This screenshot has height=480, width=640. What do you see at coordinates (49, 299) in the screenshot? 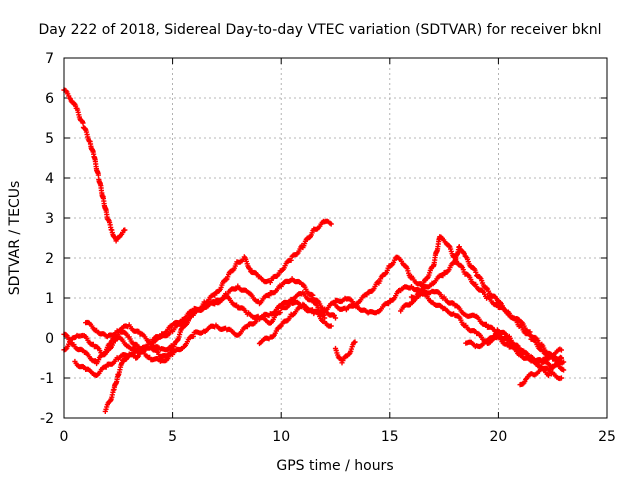
I see `y-tick-label: 1` at bounding box center [49, 299].